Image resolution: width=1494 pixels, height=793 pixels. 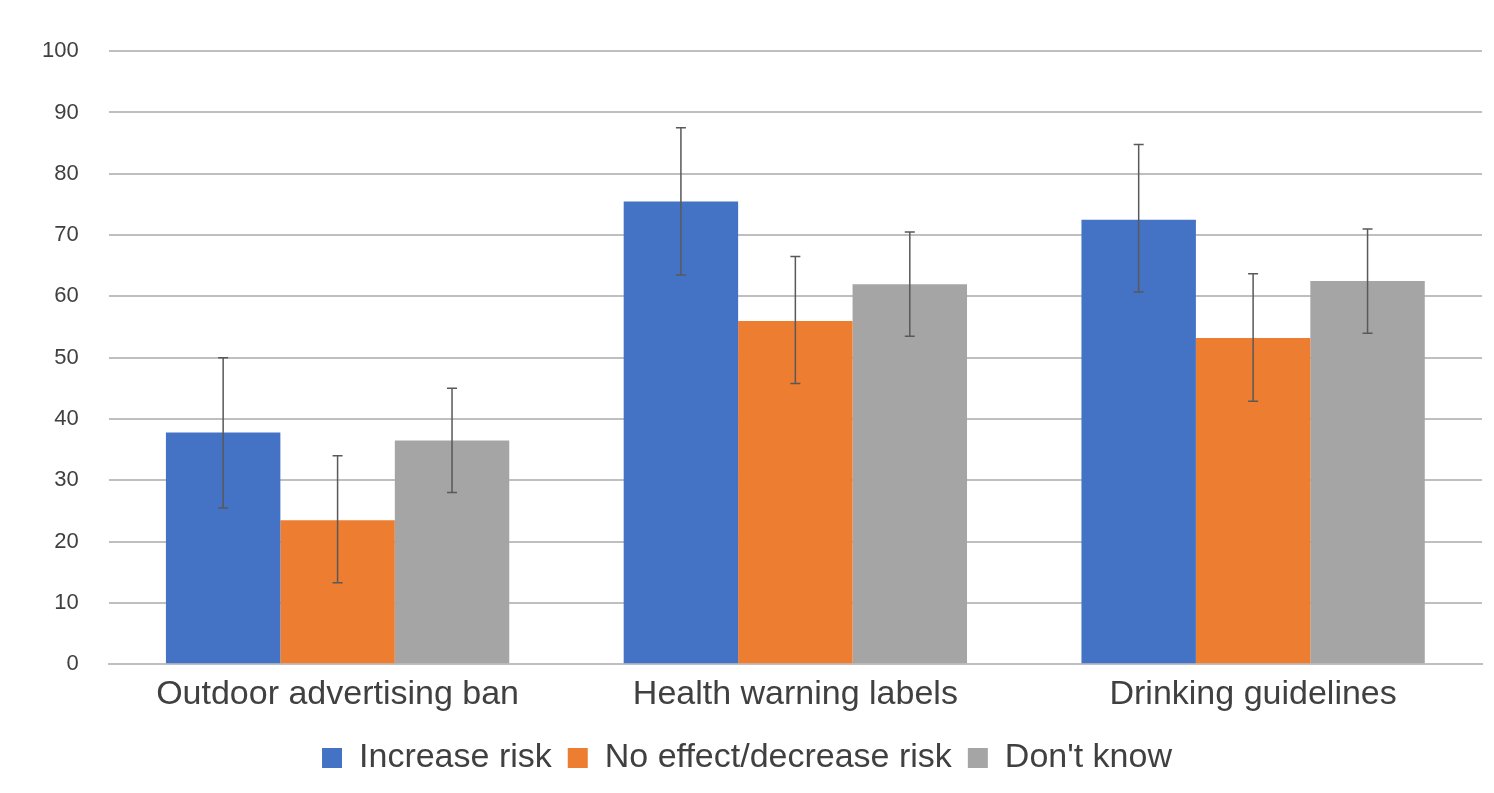 What do you see at coordinates (66, 479) in the screenshot?
I see `y-tick-label: 30` at bounding box center [66, 479].